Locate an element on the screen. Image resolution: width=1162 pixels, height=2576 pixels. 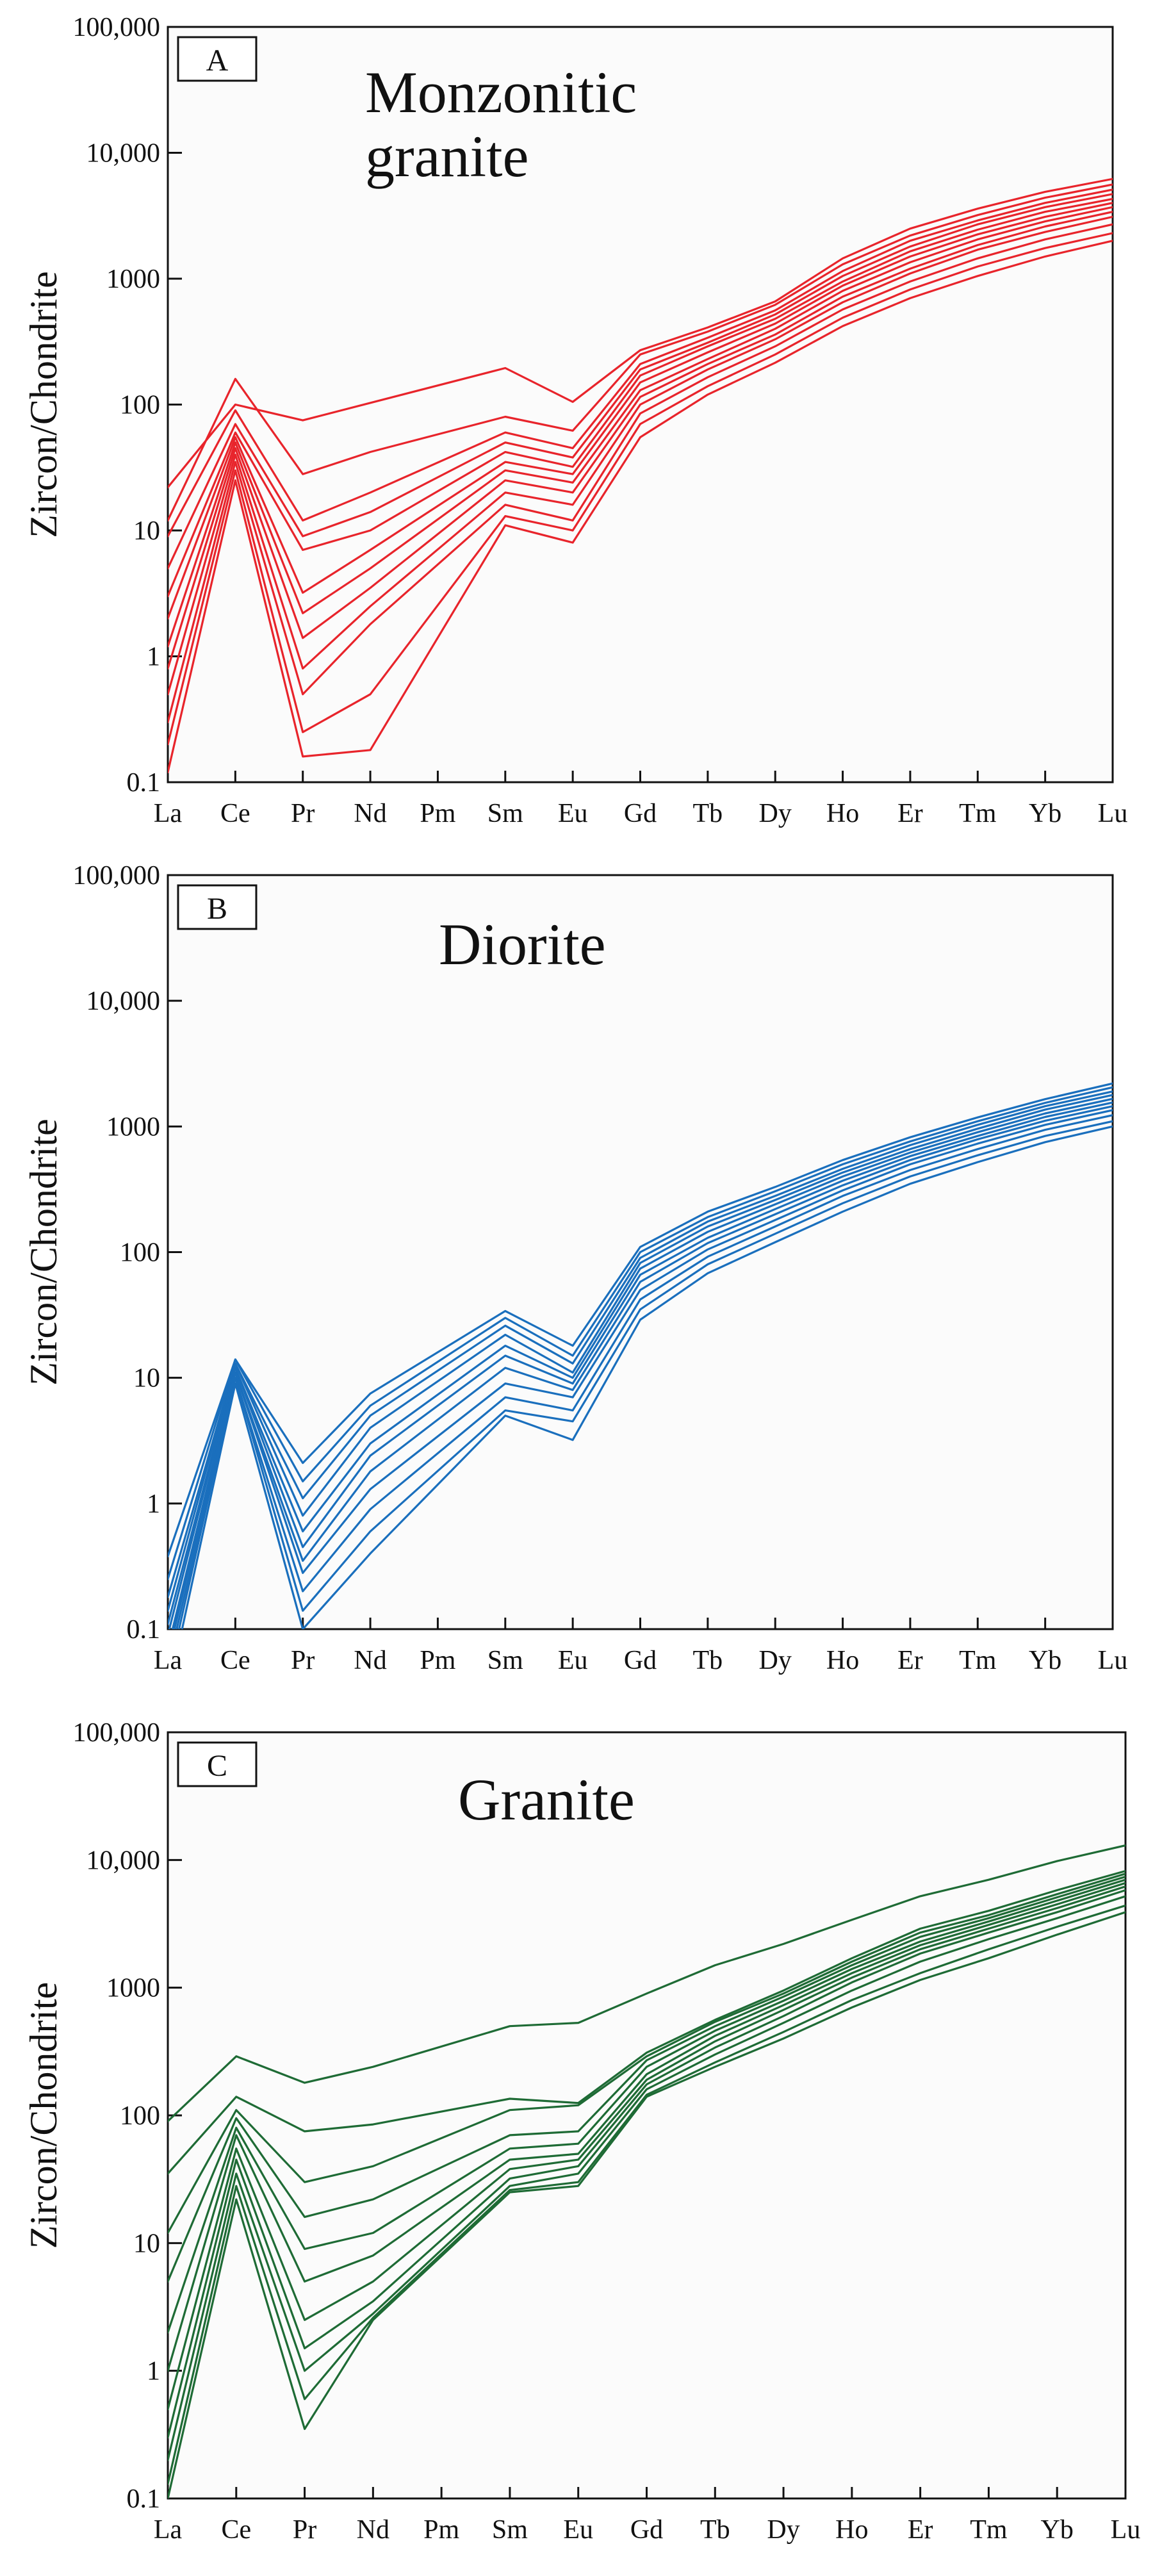
panel-letter: B is located at coordinates (217, 909).